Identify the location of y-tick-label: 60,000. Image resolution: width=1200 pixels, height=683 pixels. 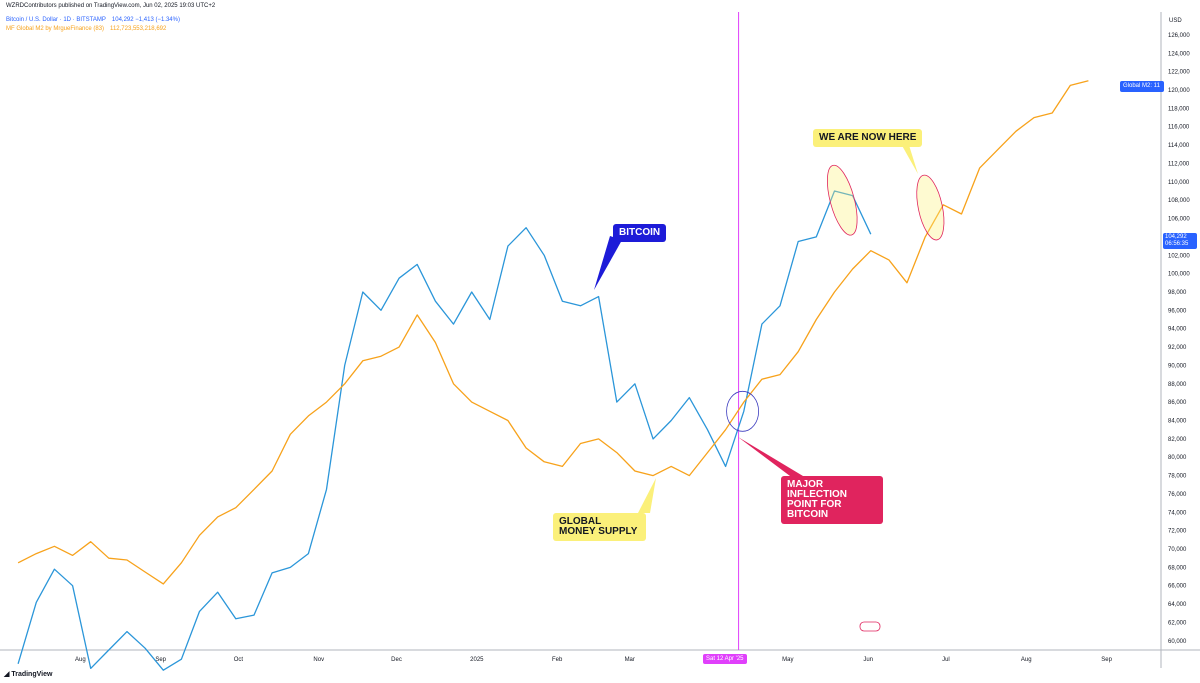
(1177, 642).